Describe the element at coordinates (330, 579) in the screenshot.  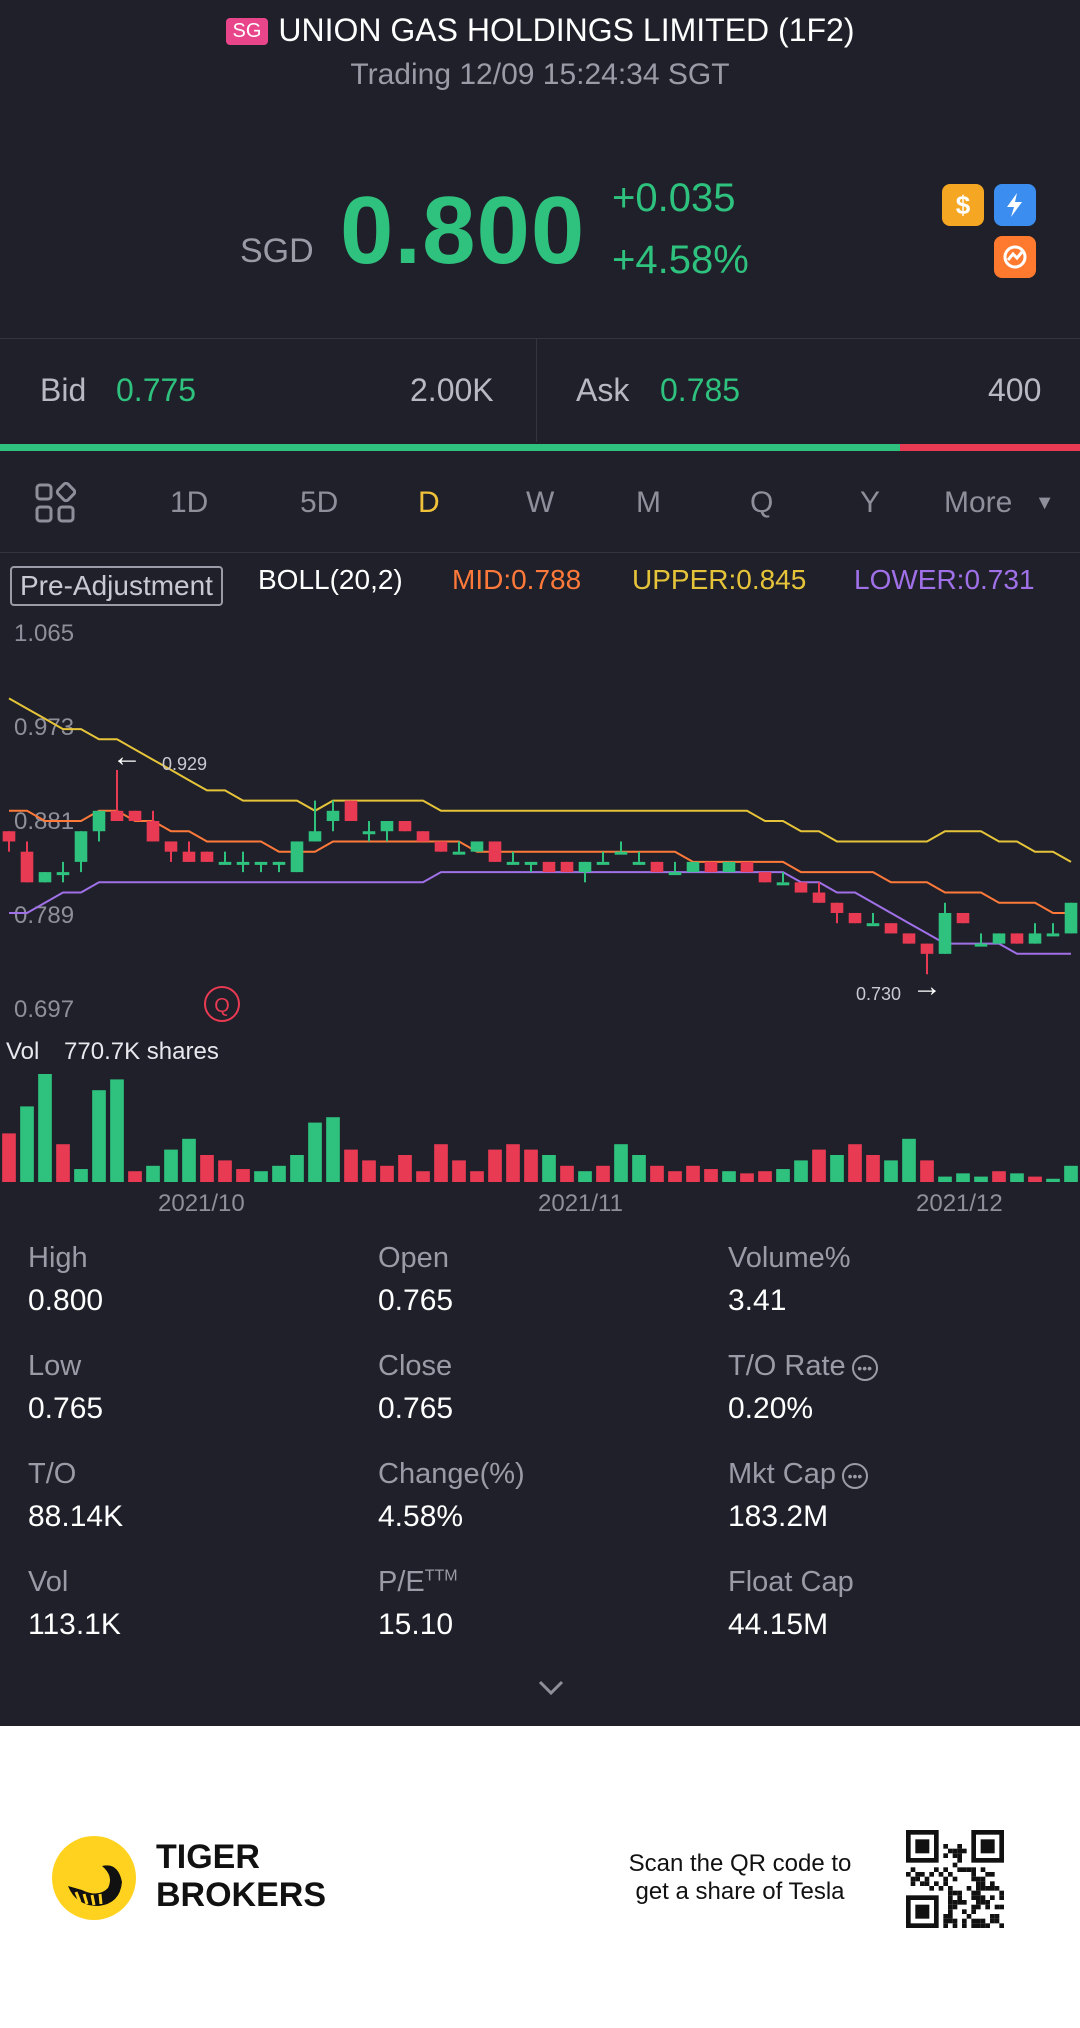
I see `boll-label: BOLL(20,2)` at that location.